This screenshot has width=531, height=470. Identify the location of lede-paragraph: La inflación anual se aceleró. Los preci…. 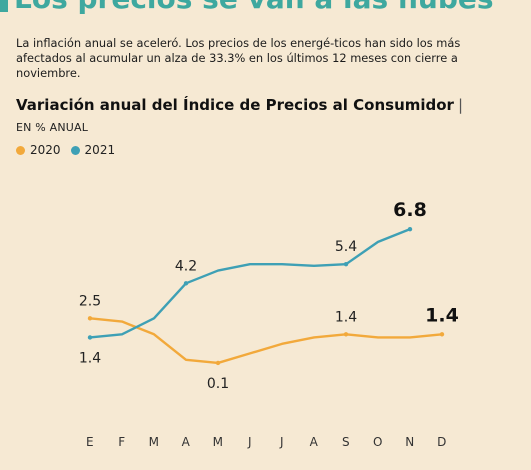
(238, 58).